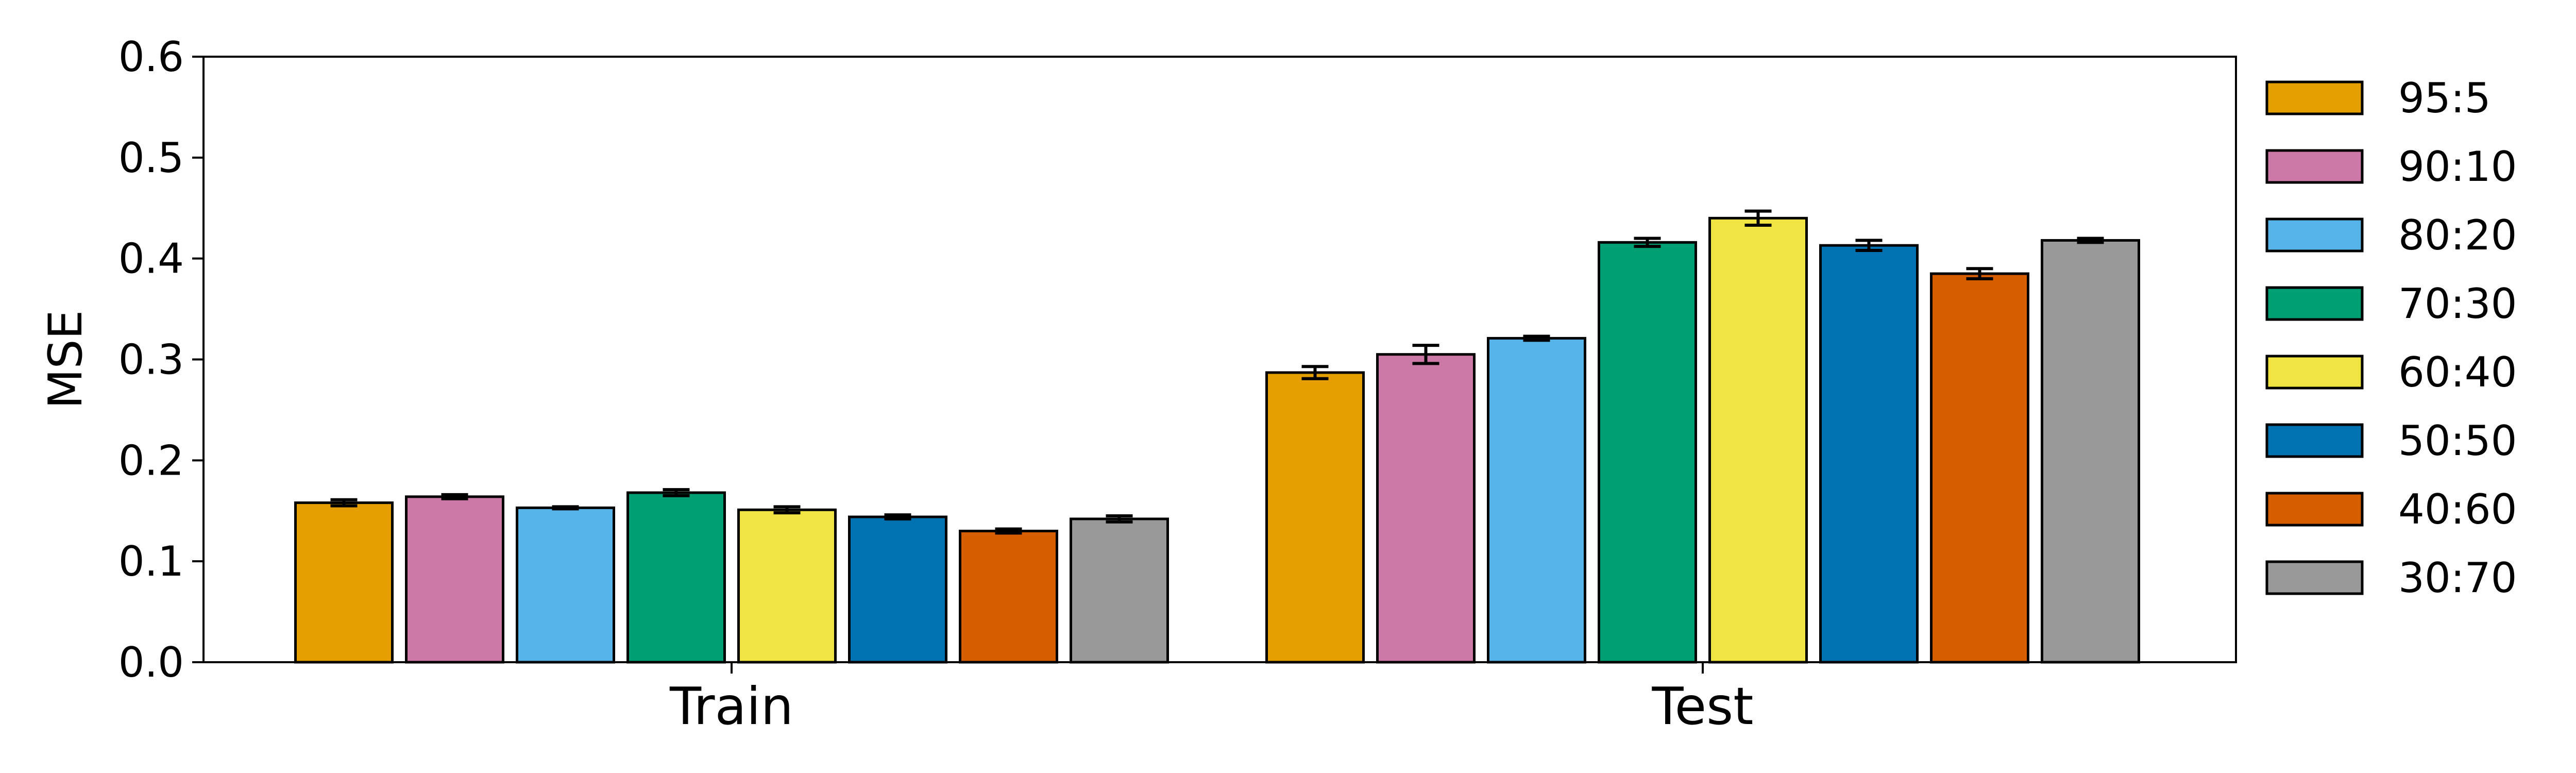  Describe the element at coordinates (2457, 372) in the screenshot. I see `legend-label: 60:40` at that location.